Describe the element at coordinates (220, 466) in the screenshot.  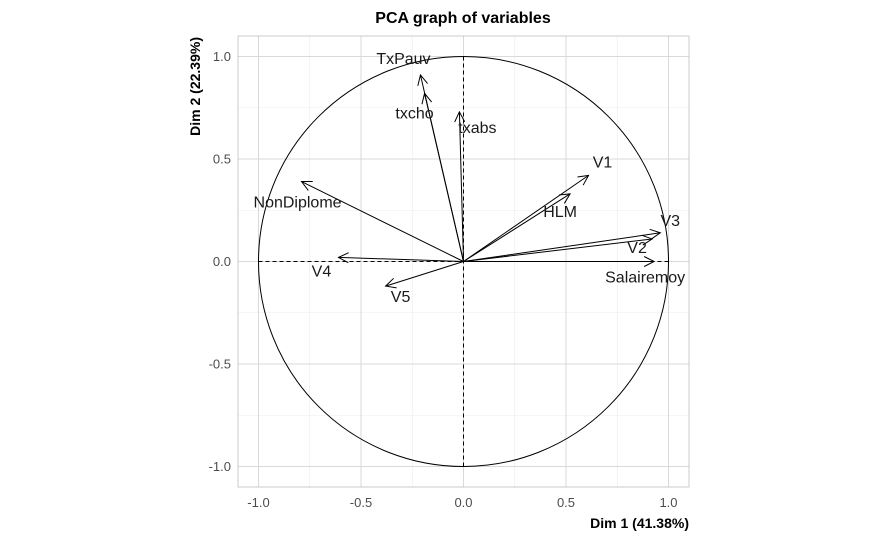
I see `y-tick-label: -1.0` at that location.